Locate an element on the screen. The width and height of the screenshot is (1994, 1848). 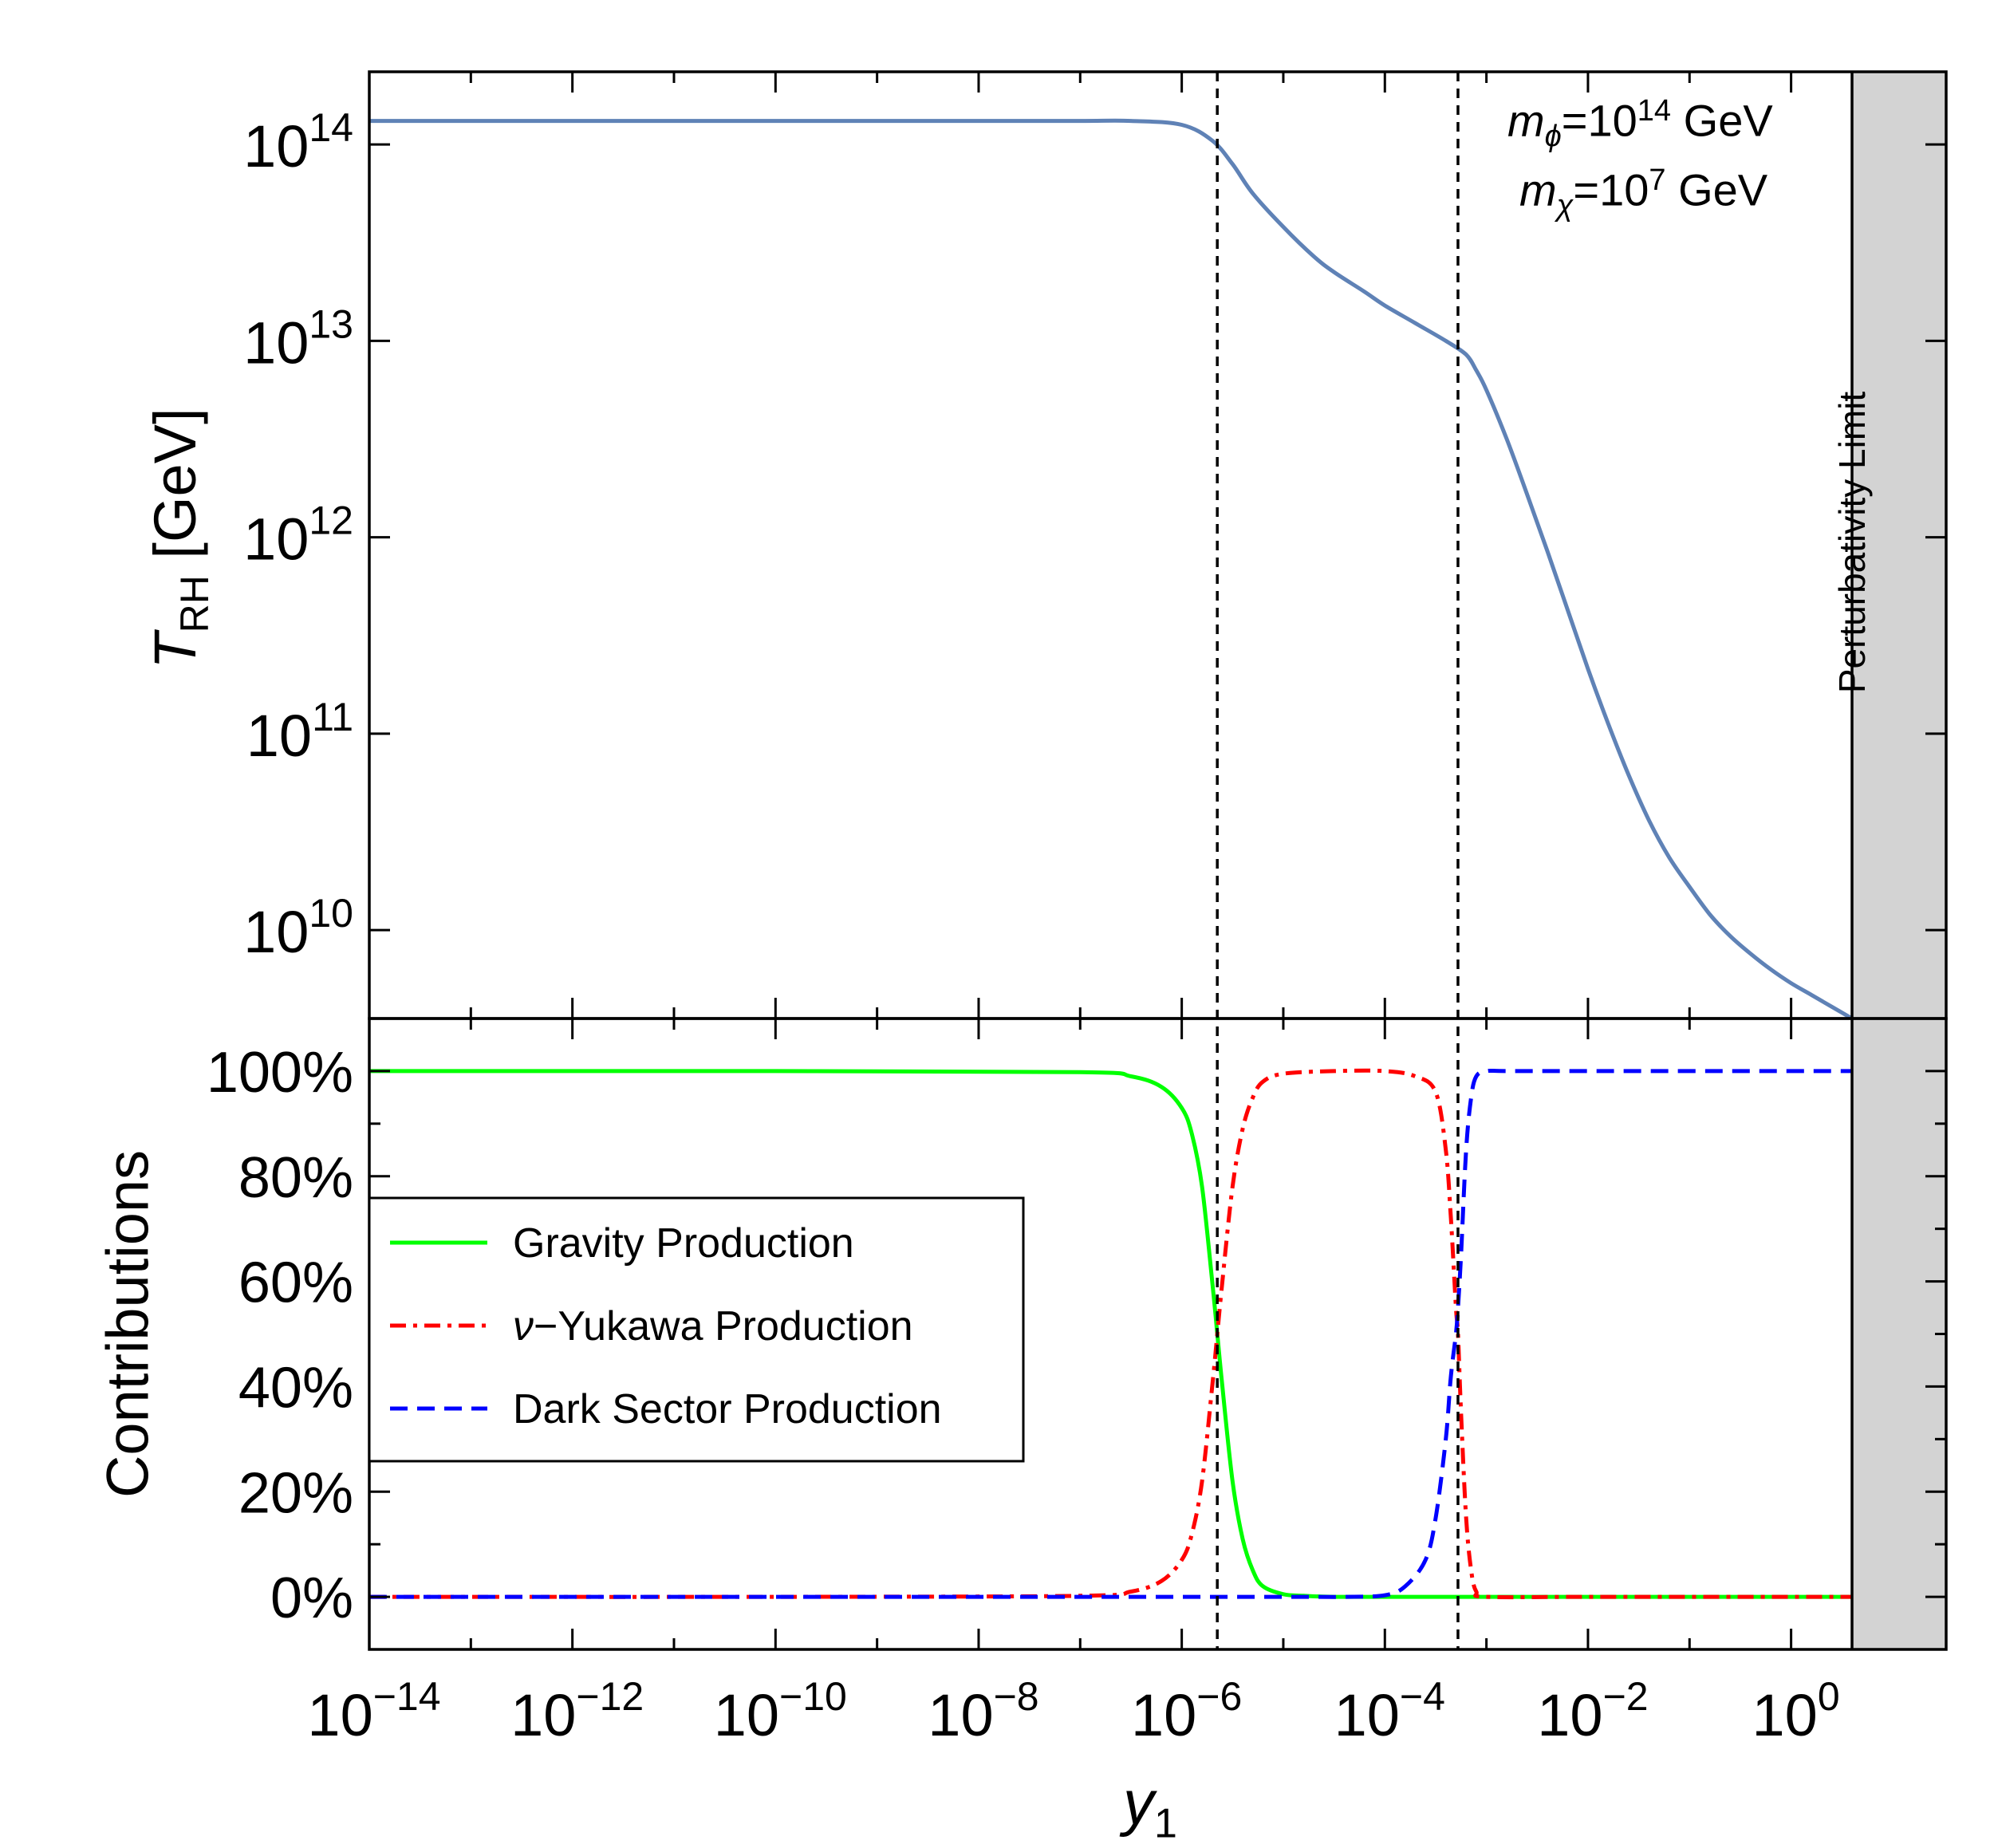
annotation-m-phi-sub: ϕ is located at coordinates (1553, 136).